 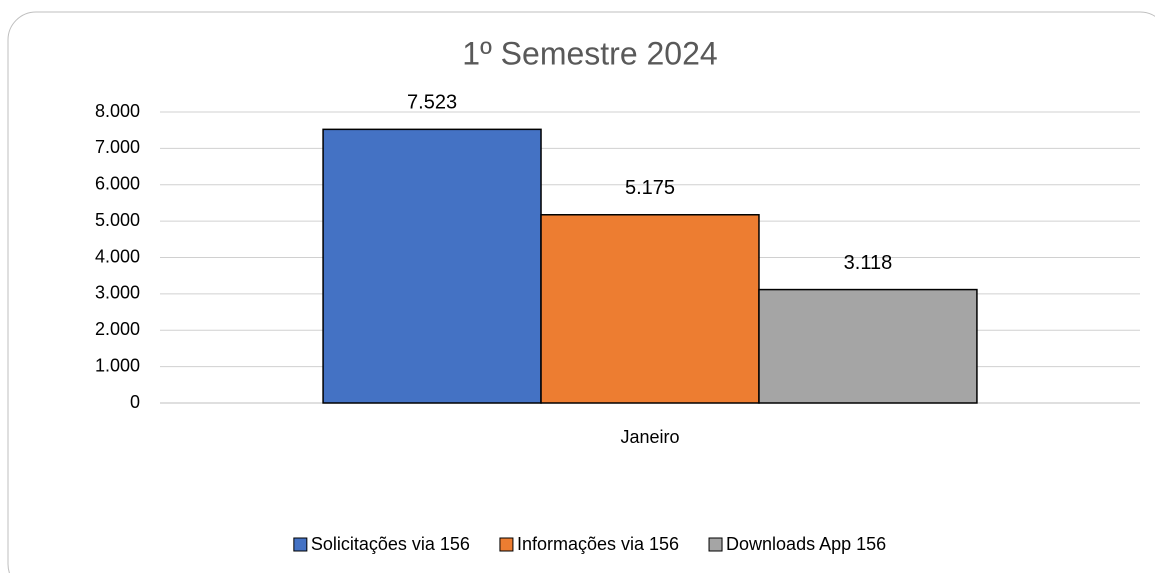 I want to click on y-tick-label: 4.000, so click(x=117, y=256).